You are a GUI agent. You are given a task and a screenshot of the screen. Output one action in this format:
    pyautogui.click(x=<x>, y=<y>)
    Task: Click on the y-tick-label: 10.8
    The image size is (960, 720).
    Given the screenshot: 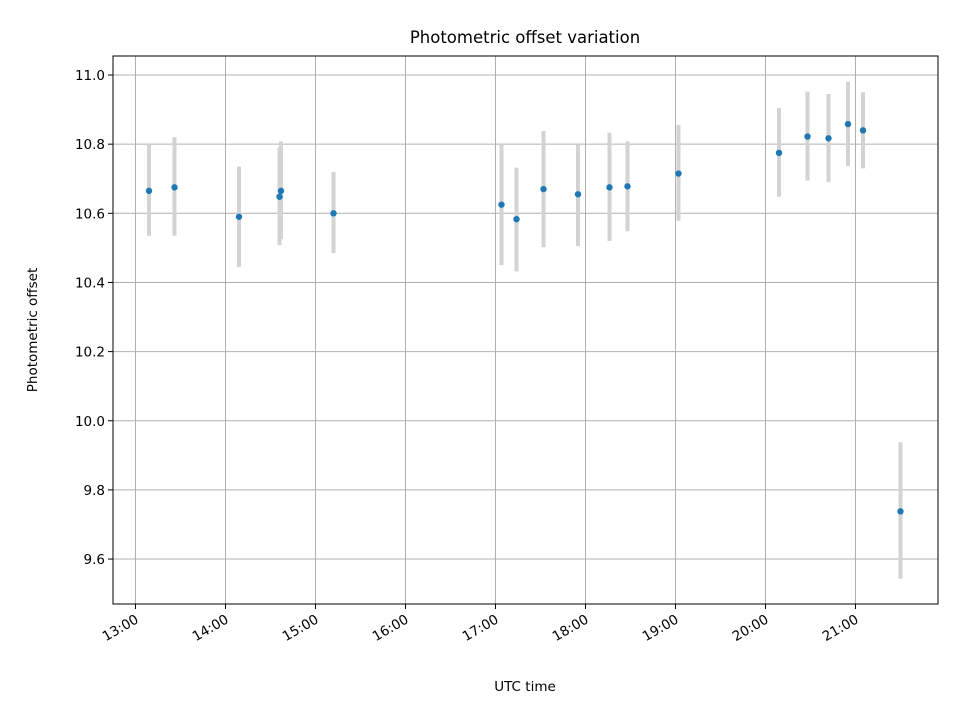 What is the action you would take?
    pyautogui.click(x=90, y=145)
    